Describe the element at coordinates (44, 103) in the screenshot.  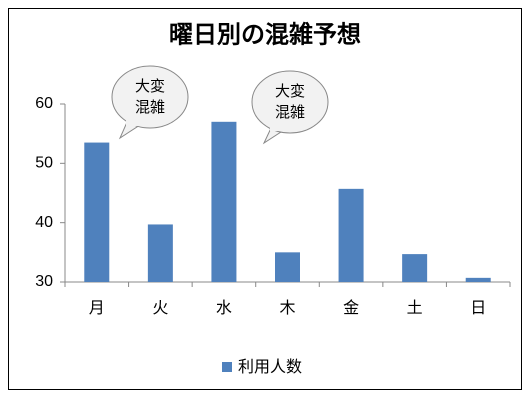
I see `y-tick-label: 60` at that location.